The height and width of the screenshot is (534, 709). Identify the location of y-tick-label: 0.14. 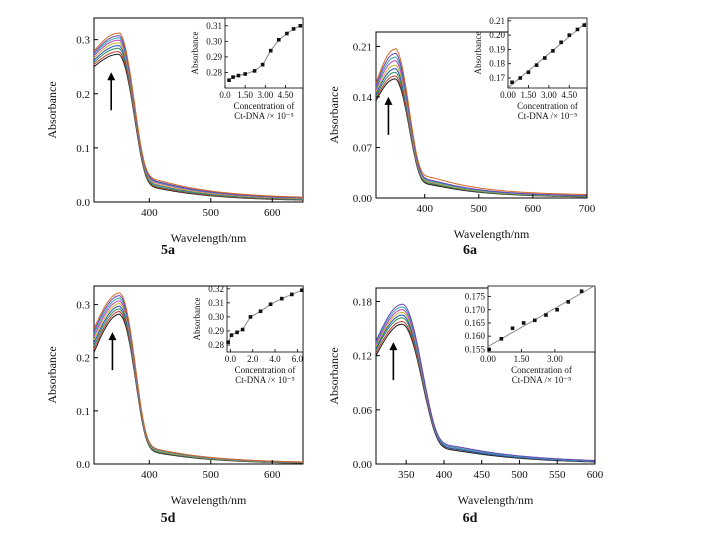
(363, 98).